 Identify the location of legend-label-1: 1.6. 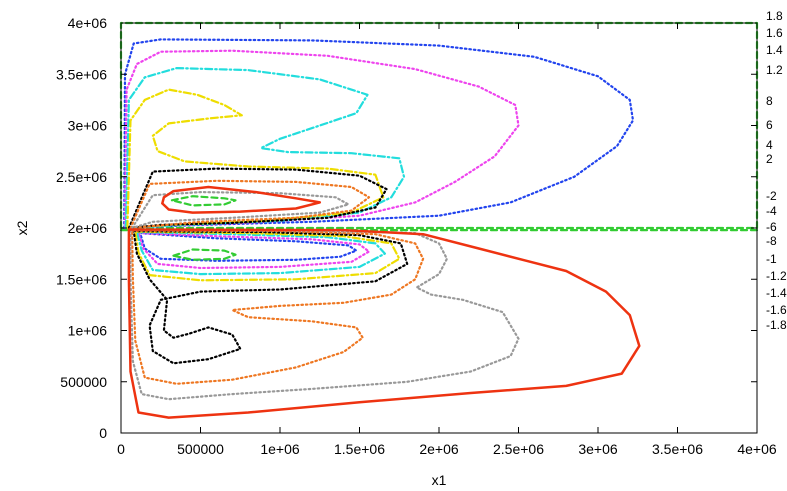
(774, 33).